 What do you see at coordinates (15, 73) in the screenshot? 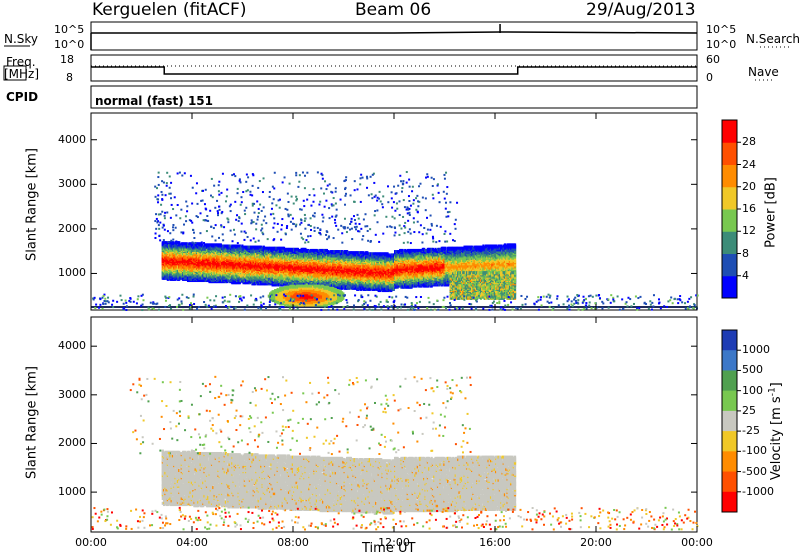
I see `freq-unit-box` at bounding box center [15, 73].